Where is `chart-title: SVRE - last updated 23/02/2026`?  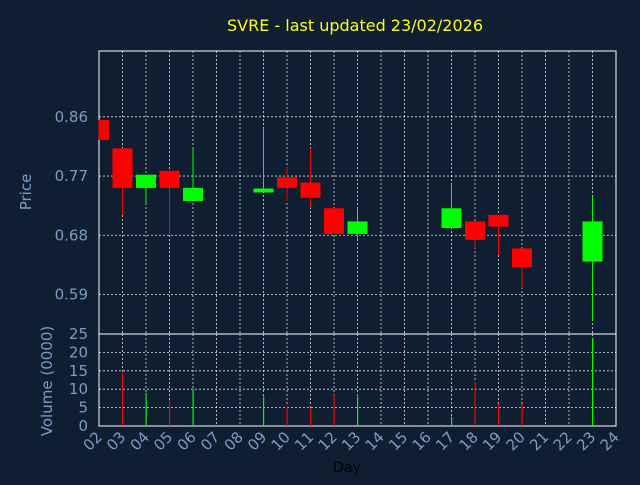
chart-title: SVRE - last updated 23/02/2026 is located at coordinates (355, 25).